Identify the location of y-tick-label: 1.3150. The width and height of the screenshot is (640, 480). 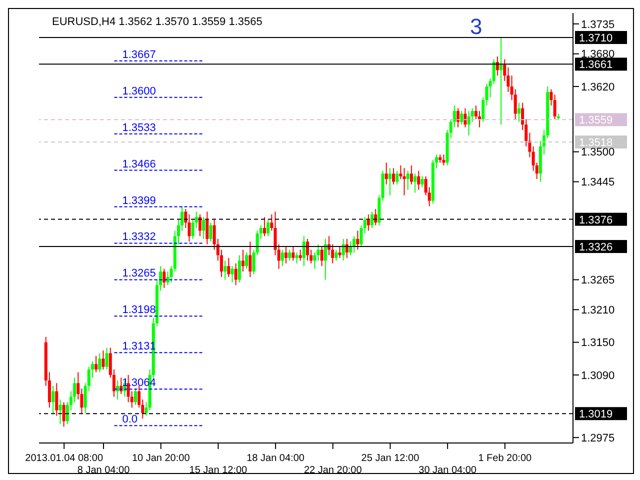
(598, 343).